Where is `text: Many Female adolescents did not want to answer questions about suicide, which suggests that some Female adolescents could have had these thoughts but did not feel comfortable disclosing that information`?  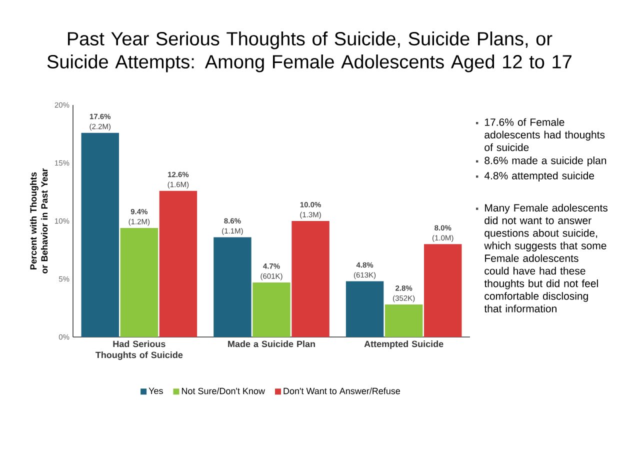
text: Many Female adolescents did not want to answer questions about suicide, which suggests that some Female adolescents could have had these thoughts but did not feel comfortable disclosing that information is located at coordinates (546, 258).